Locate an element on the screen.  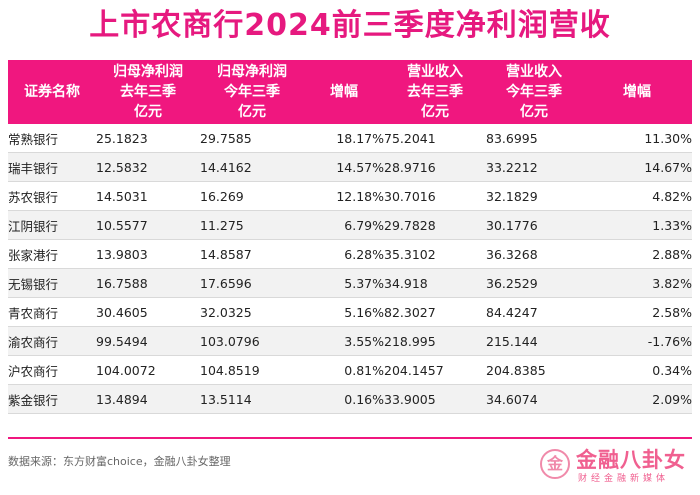
value-cell: 2.09% is located at coordinates (637, 399).